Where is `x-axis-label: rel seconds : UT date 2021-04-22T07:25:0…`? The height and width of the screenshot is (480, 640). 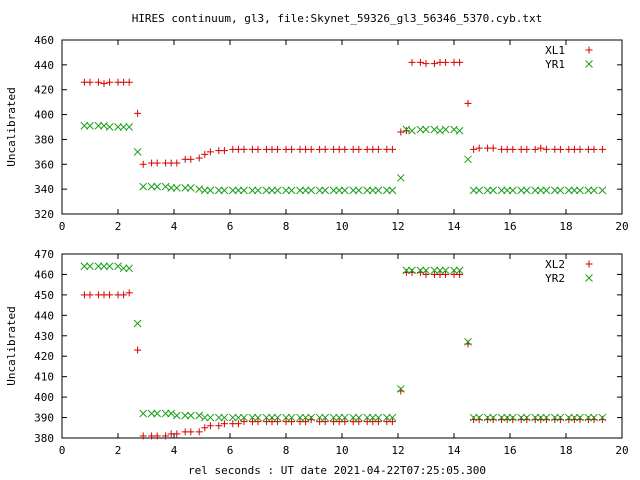
x-axis-label: rel seconds : UT date 2021-04-22T07:25:0… is located at coordinates (337, 470).